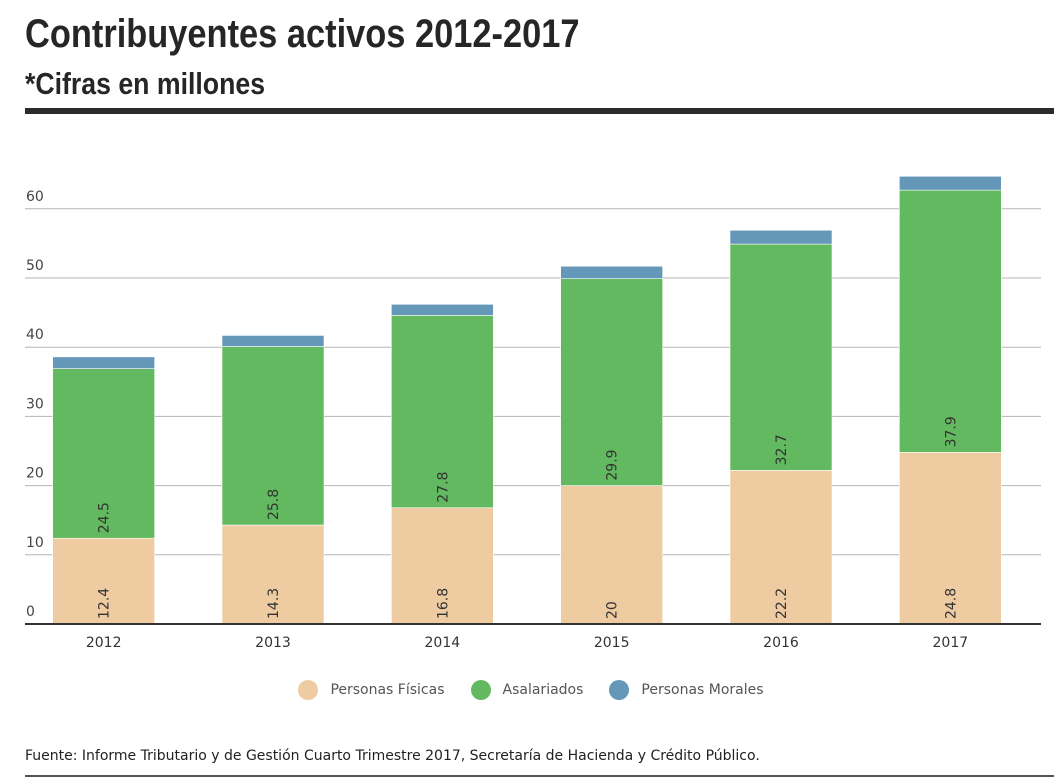 The image size is (1062, 779). What do you see at coordinates (781, 643) in the screenshot?
I see `x-tick-label: 2016` at bounding box center [781, 643].